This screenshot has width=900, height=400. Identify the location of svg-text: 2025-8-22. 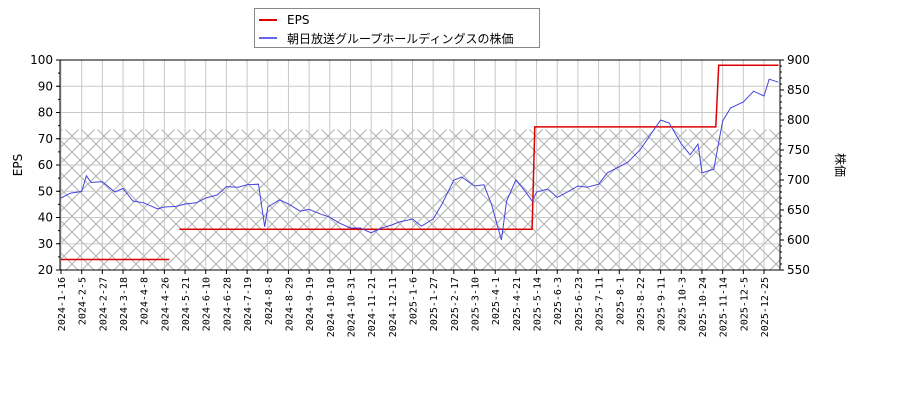
(641, 304).